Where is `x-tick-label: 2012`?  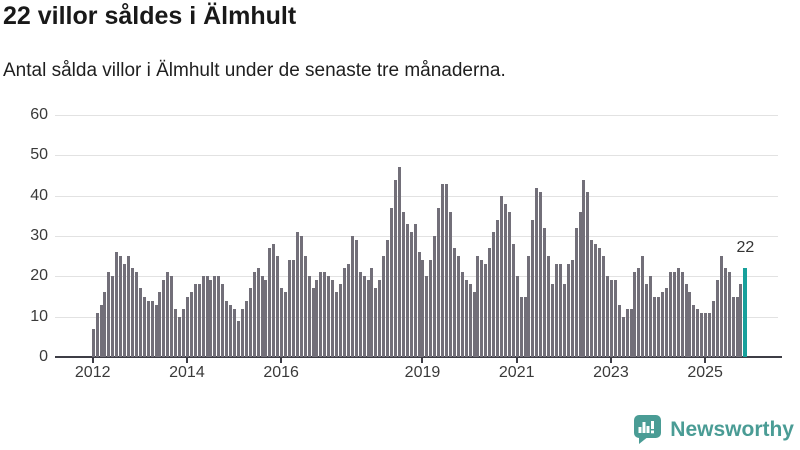
x-tick-label: 2012 is located at coordinates (92, 372).